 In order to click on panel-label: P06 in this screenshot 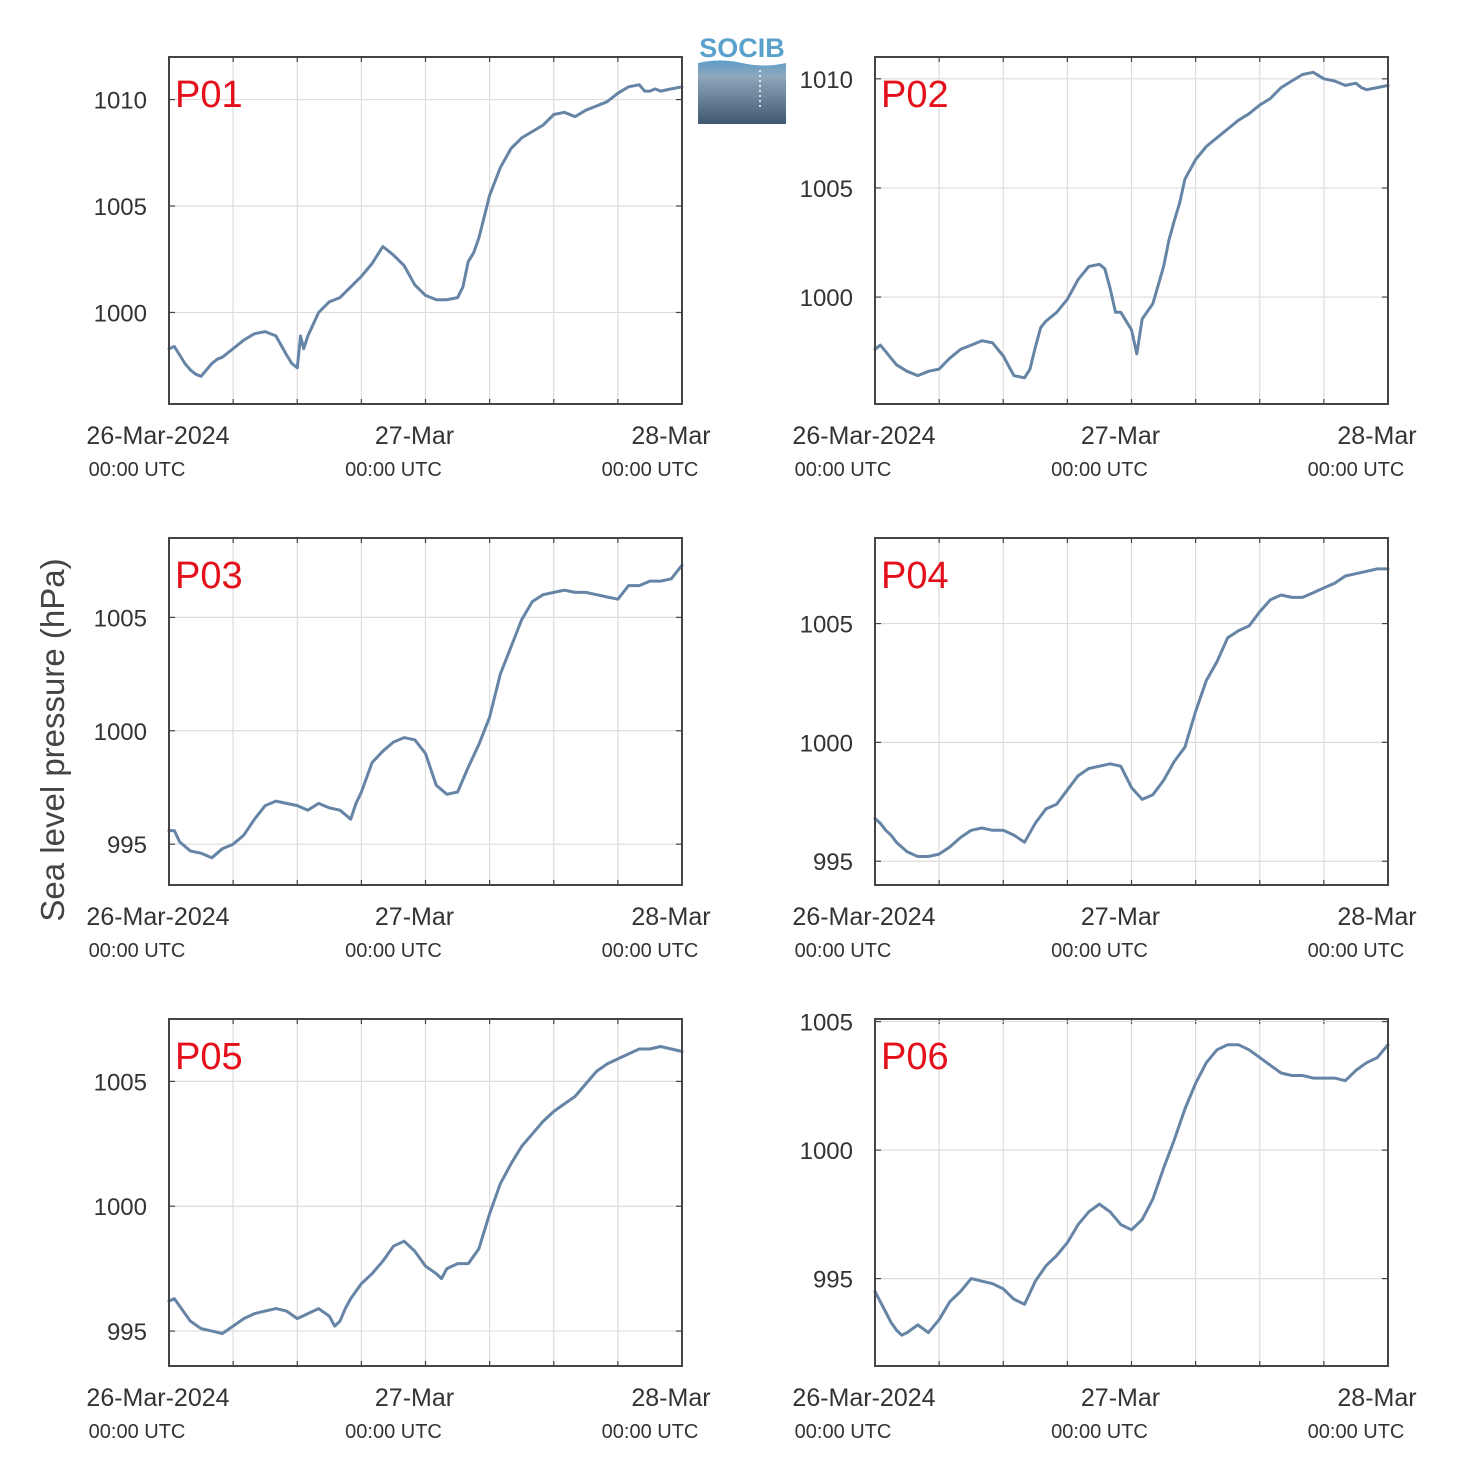, I will do `click(915, 1057)`.